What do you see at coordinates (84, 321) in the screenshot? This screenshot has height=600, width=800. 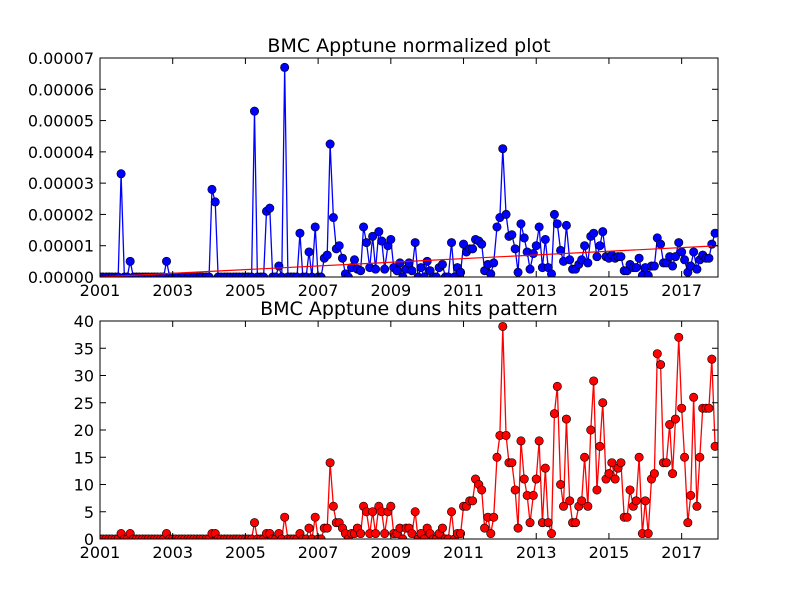 I see `y-tick-label: 40` at bounding box center [84, 321].